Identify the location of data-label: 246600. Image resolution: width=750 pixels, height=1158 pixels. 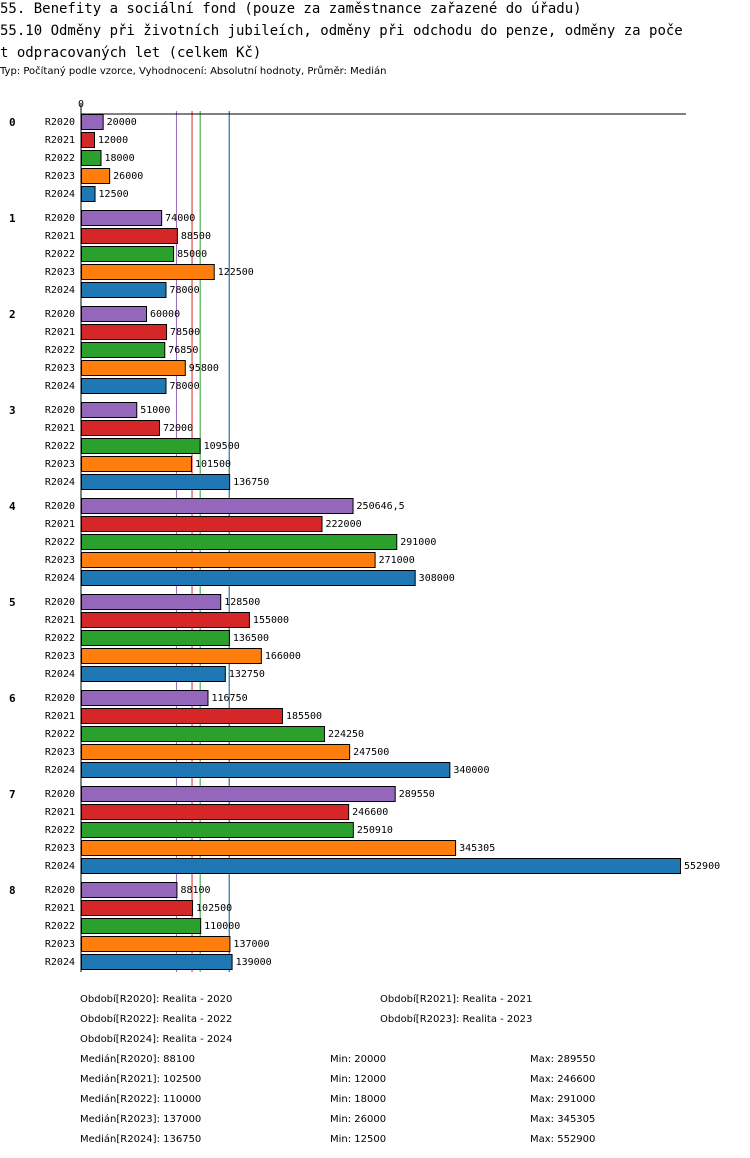
(370, 812).